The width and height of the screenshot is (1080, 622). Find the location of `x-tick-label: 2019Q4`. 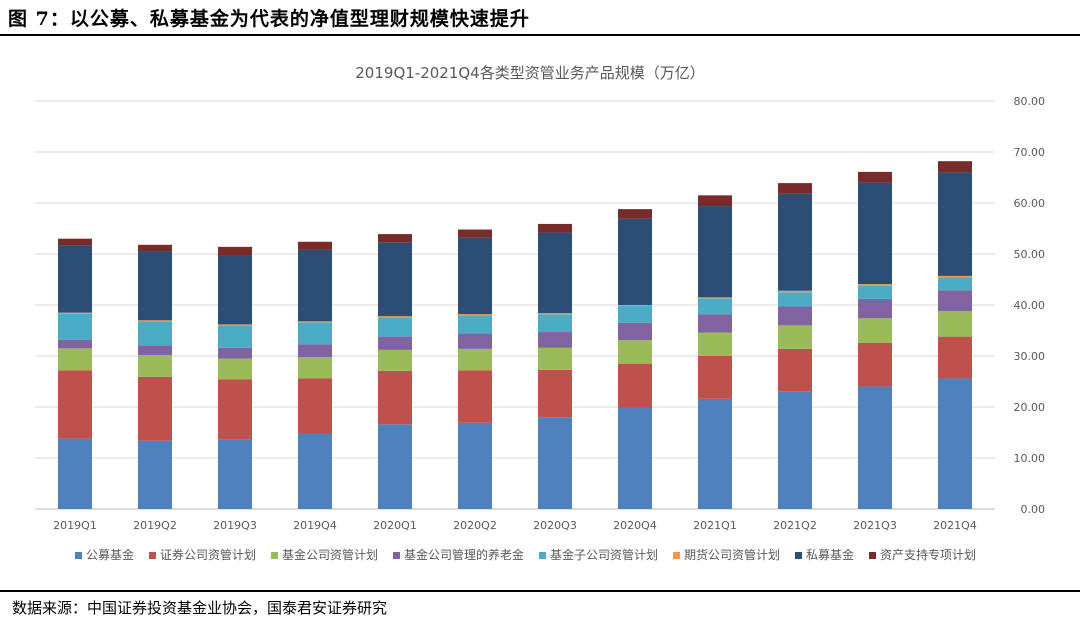

x-tick-label: 2019Q4 is located at coordinates (315, 525).